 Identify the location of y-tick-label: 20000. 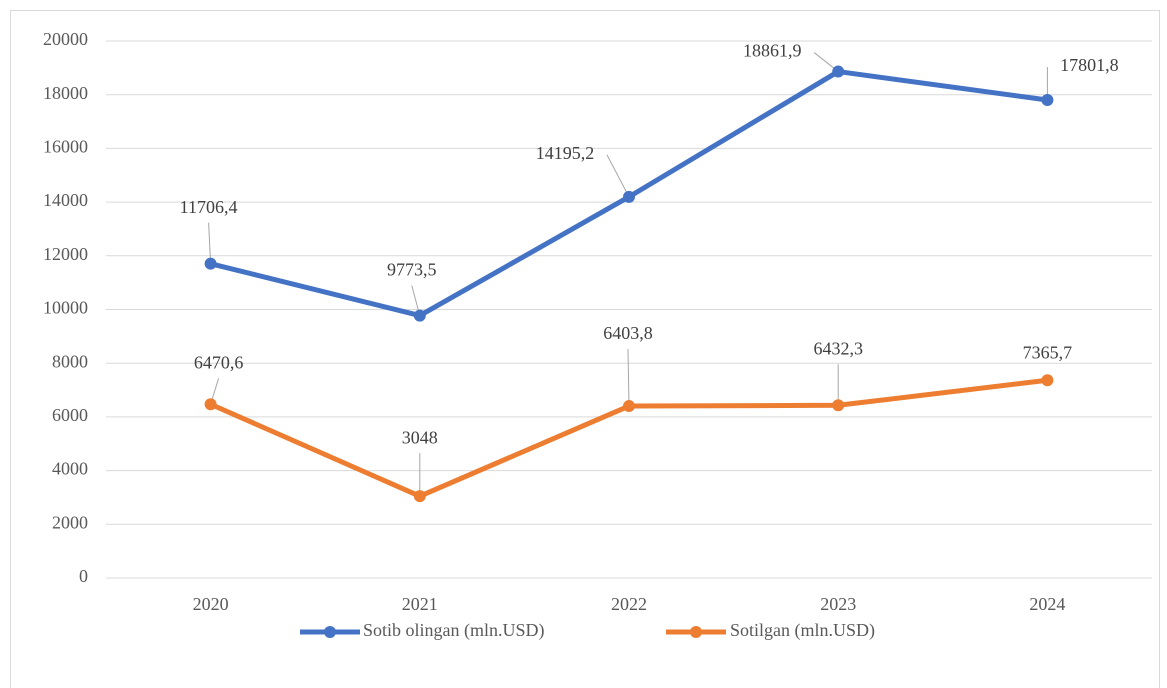
(65, 39).